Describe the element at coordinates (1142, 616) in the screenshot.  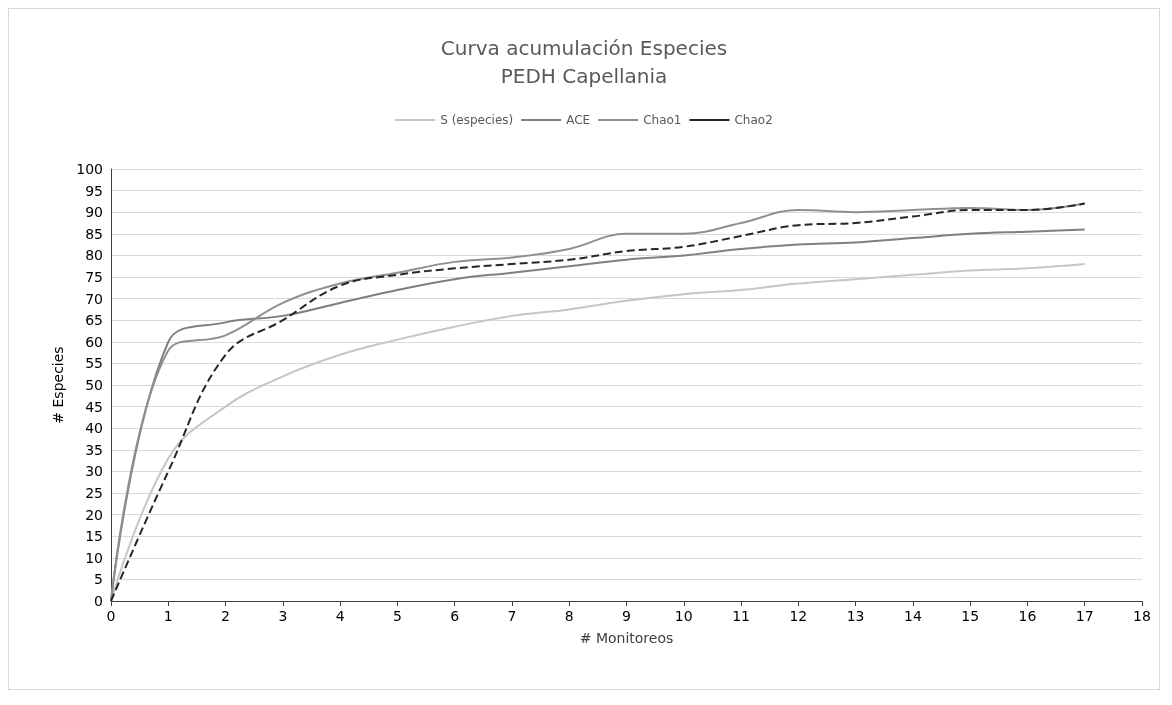
I see `x-tick-label: 18` at that location.